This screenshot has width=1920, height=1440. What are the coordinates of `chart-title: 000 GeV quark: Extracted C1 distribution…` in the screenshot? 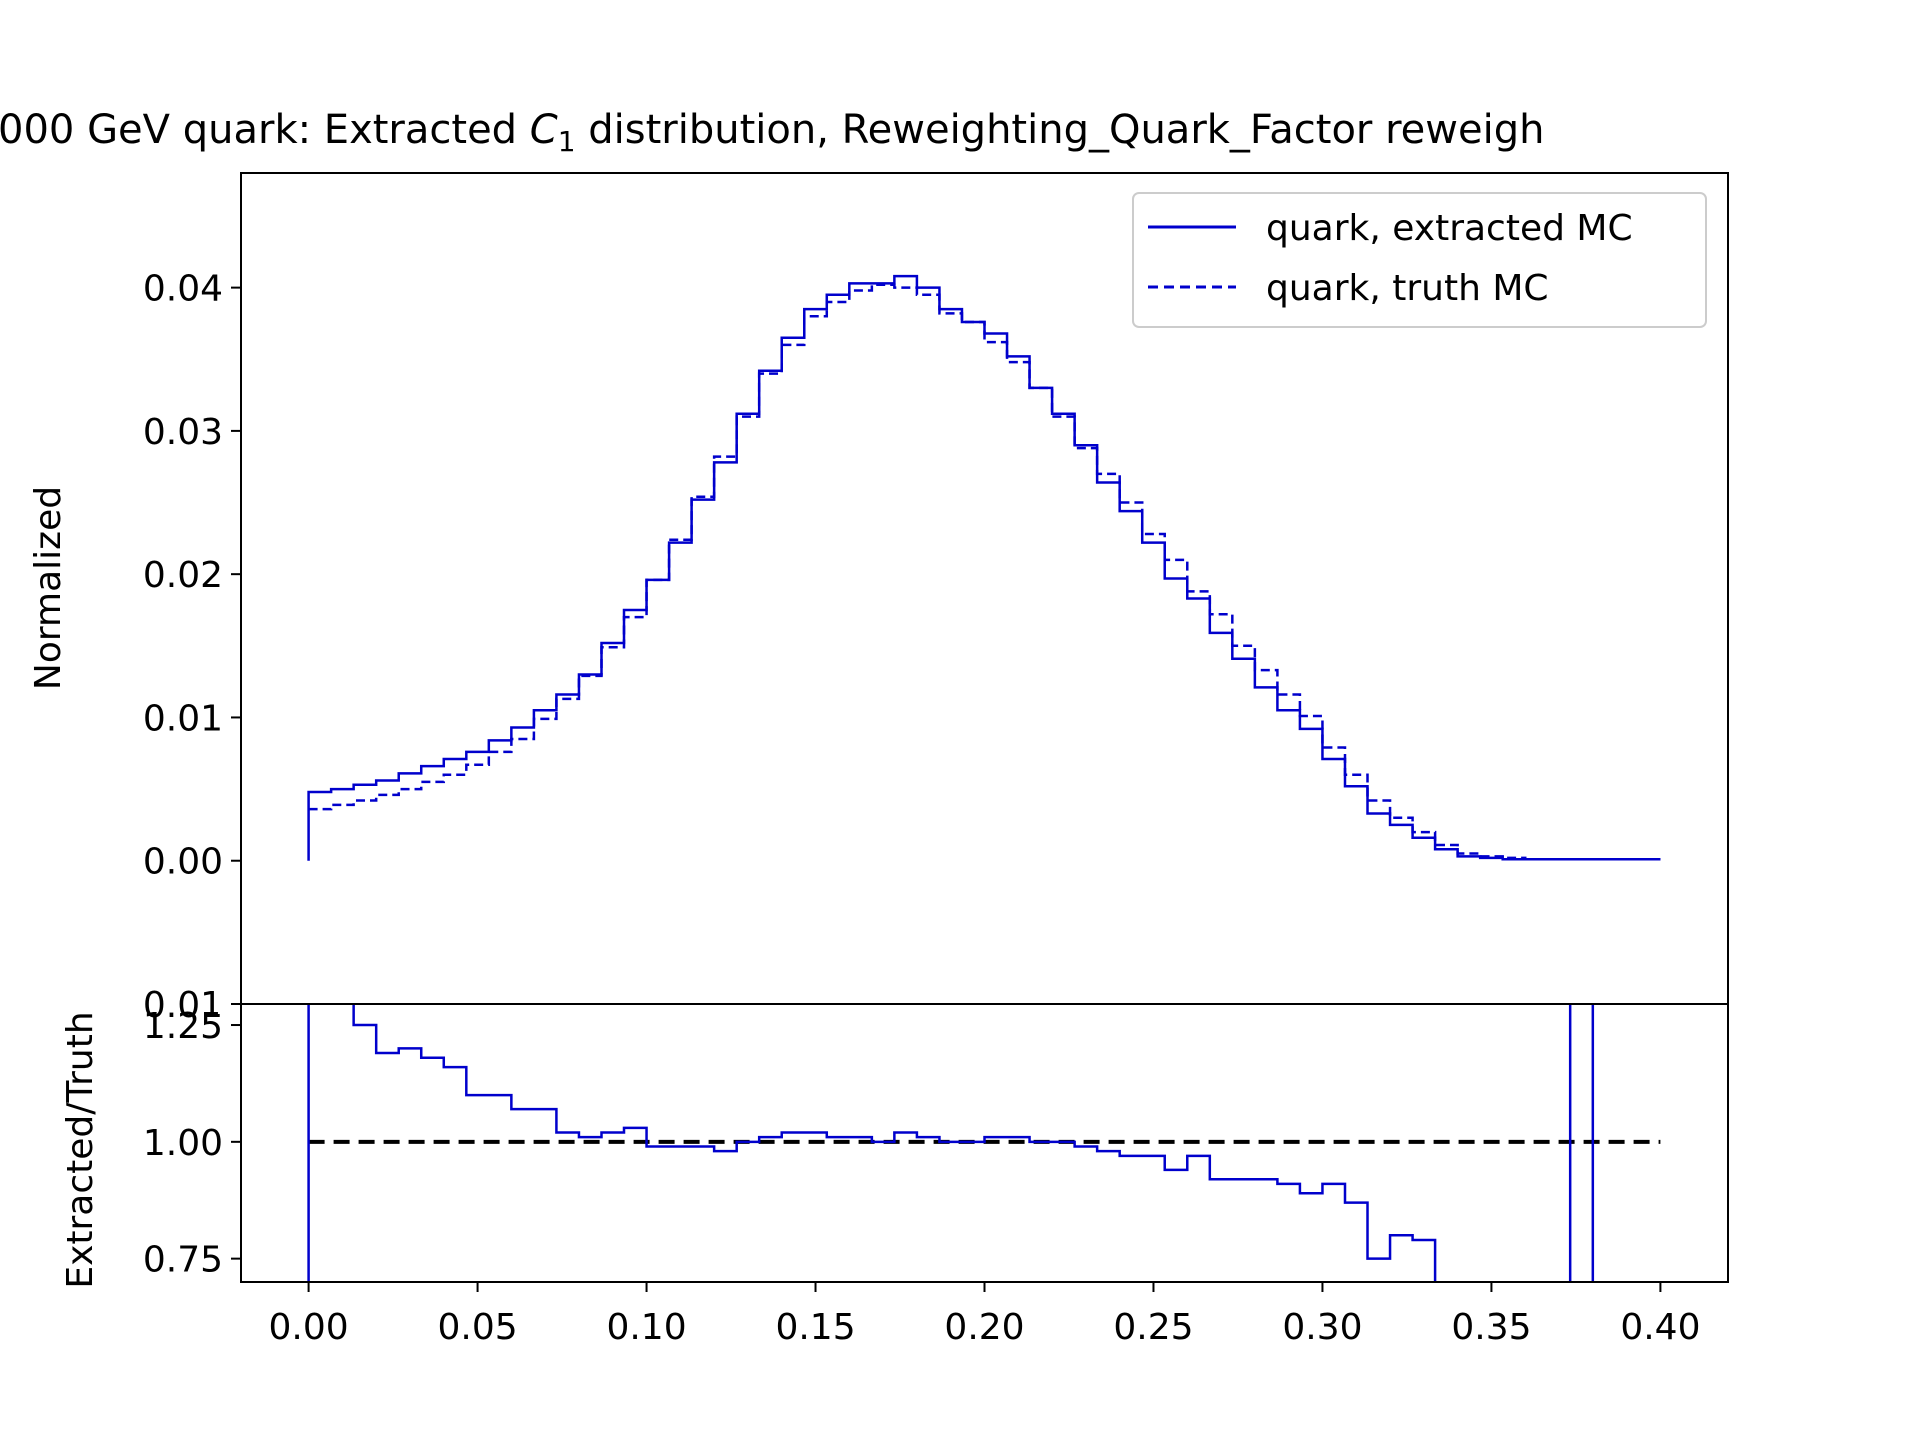 It's located at (772, 132).